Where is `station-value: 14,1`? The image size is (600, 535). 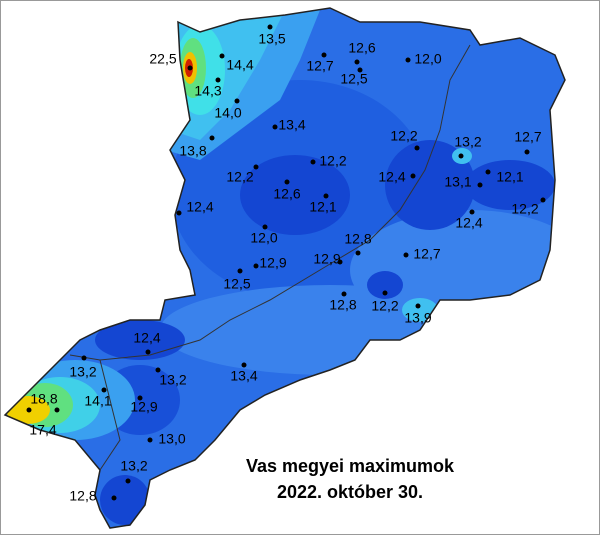
station-value: 14,1 is located at coordinates (97, 401).